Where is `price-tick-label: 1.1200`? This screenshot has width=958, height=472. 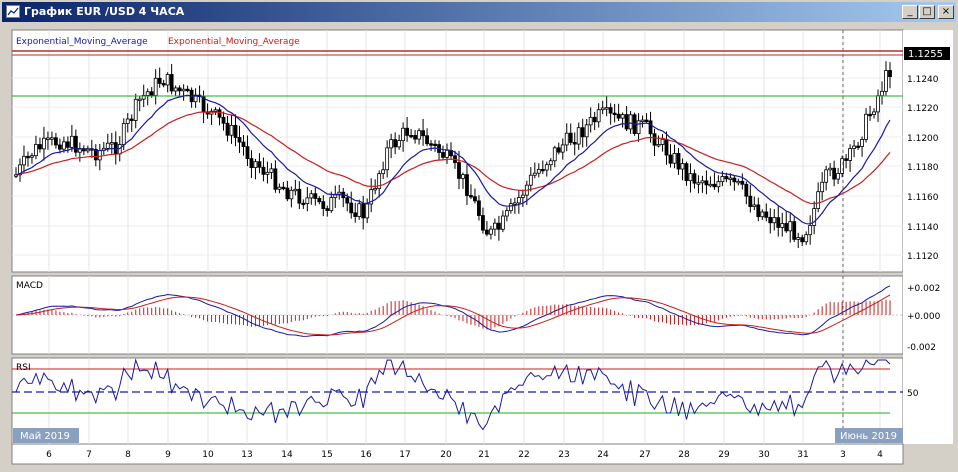 price-tick-label: 1.1200 is located at coordinates (923, 139).